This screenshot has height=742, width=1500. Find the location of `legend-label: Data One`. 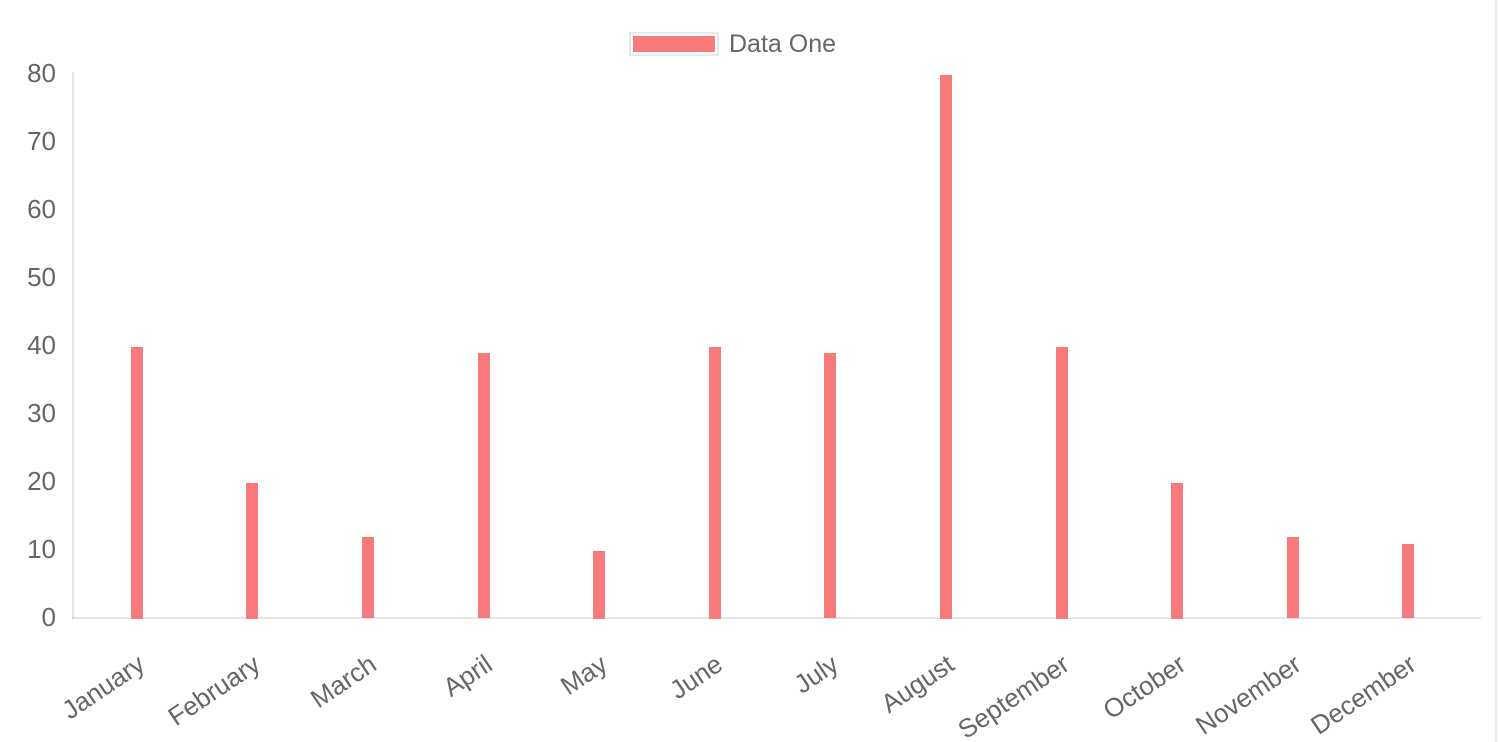

legend-label: Data One is located at coordinates (783, 44).